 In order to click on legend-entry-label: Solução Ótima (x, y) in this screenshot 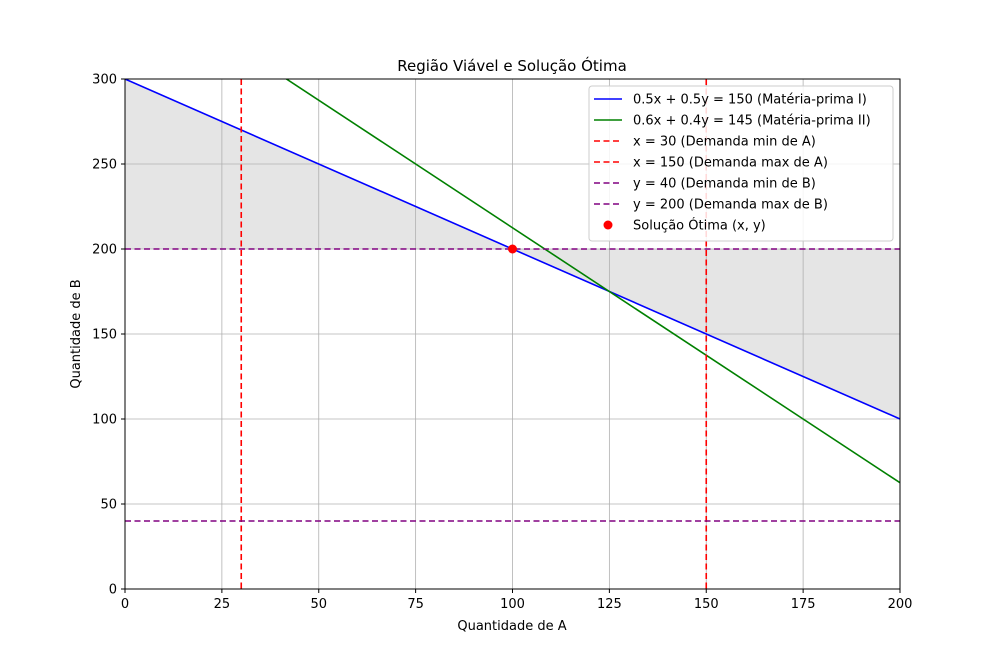, I will do `click(699, 226)`.